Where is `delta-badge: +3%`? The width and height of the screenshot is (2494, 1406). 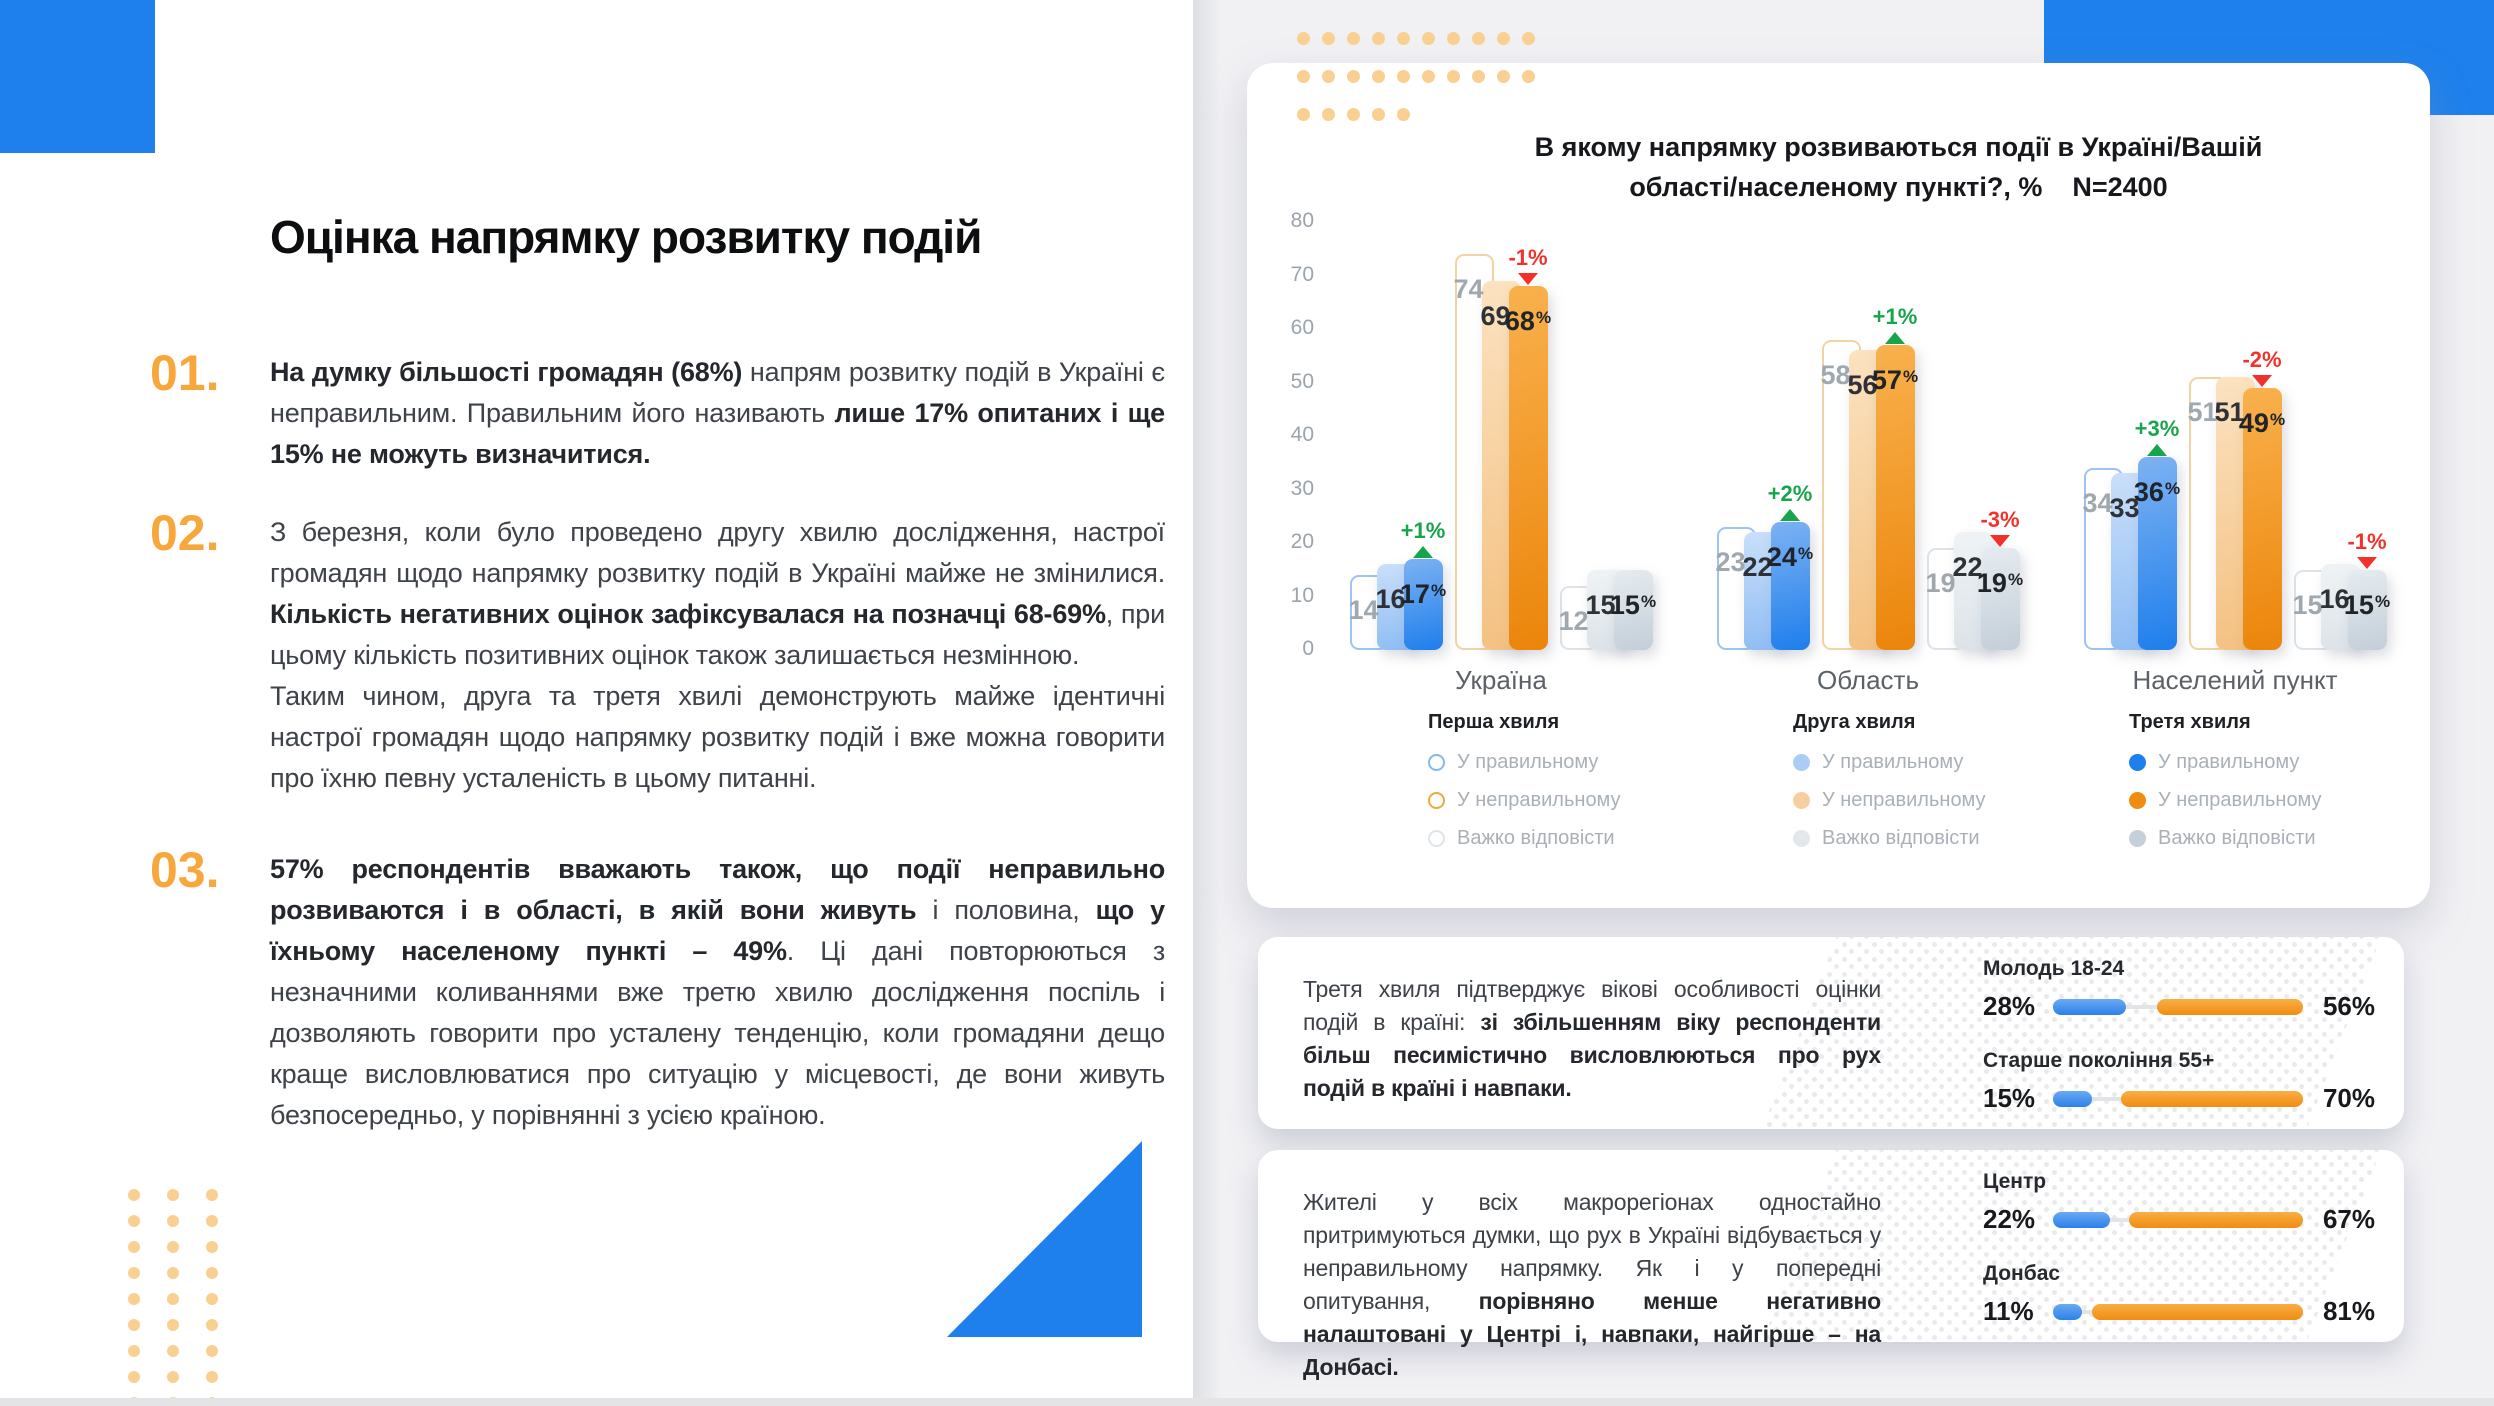
delta-badge: +3% is located at coordinates (2157, 436).